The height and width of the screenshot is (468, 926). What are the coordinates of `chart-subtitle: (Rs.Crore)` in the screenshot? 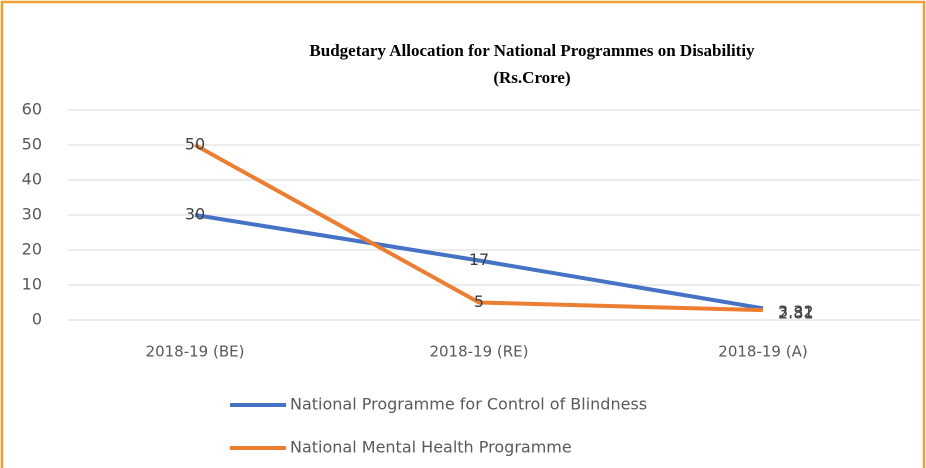 It's located at (531, 77).